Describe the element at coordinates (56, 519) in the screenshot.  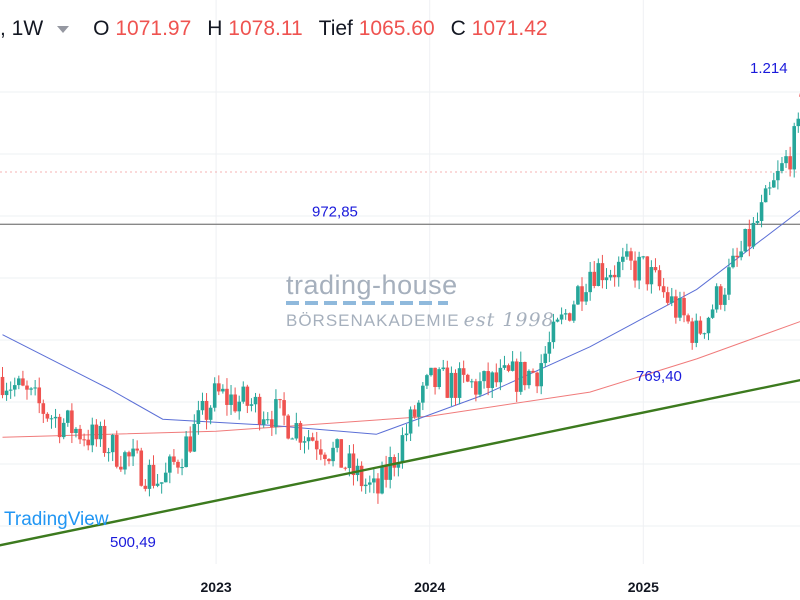
I see `tradingview-logo: TradingView` at that location.